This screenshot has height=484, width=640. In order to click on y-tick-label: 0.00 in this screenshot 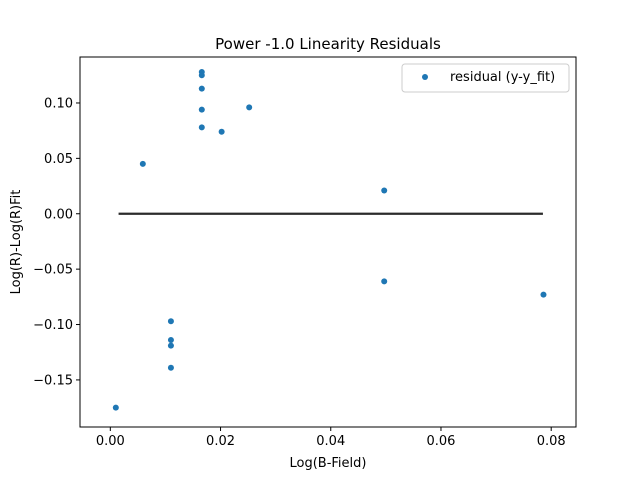, I will do `click(58, 214)`.